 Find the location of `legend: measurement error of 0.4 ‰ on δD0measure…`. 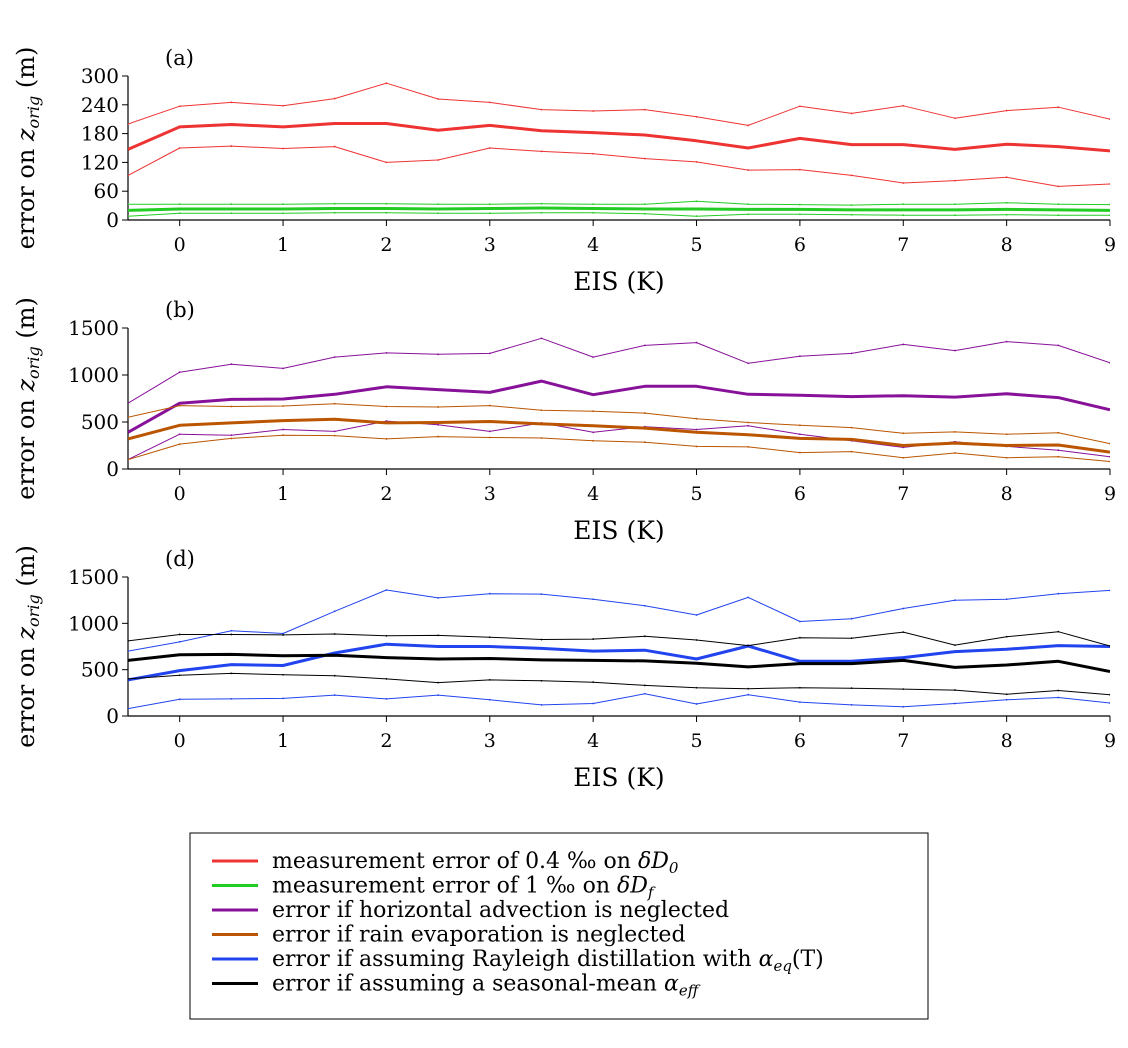

legend: measurement error of 0.4 ‰ on δD0measure… is located at coordinates (559, 926).